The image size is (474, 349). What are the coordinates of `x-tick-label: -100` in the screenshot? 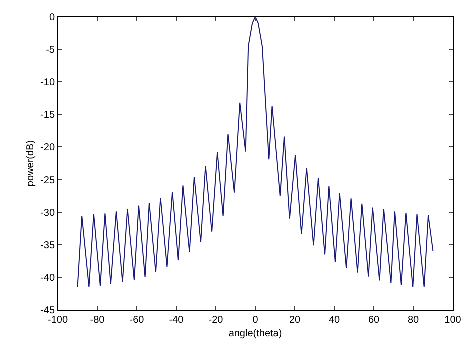 It's located at (58, 320).